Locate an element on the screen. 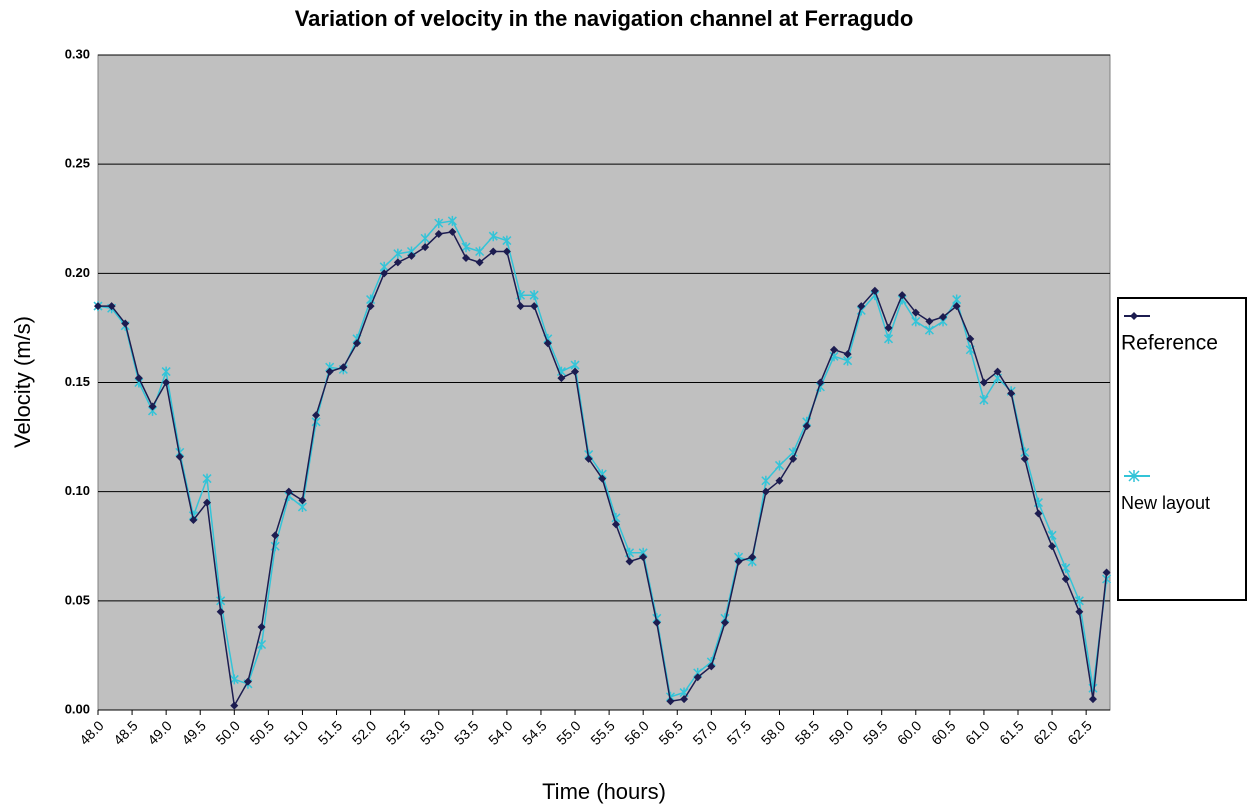 The height and width of the screenshot is (811, 1252). y-tick-label: 0.05 is located at coordinates (77, 599).